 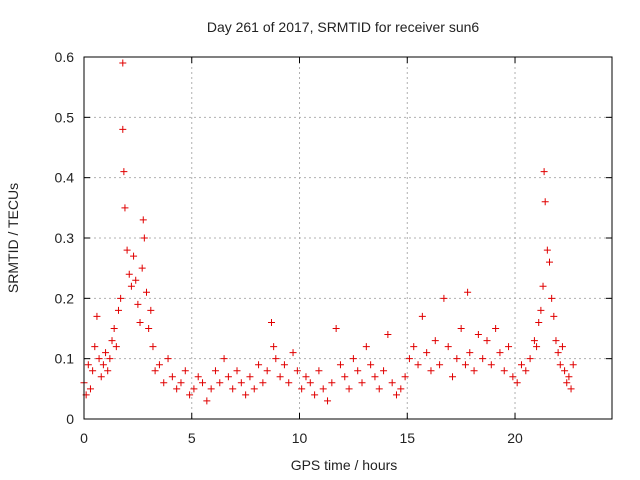 I want to click on y-tick-label: 0.3, so click(x=65, y=238).